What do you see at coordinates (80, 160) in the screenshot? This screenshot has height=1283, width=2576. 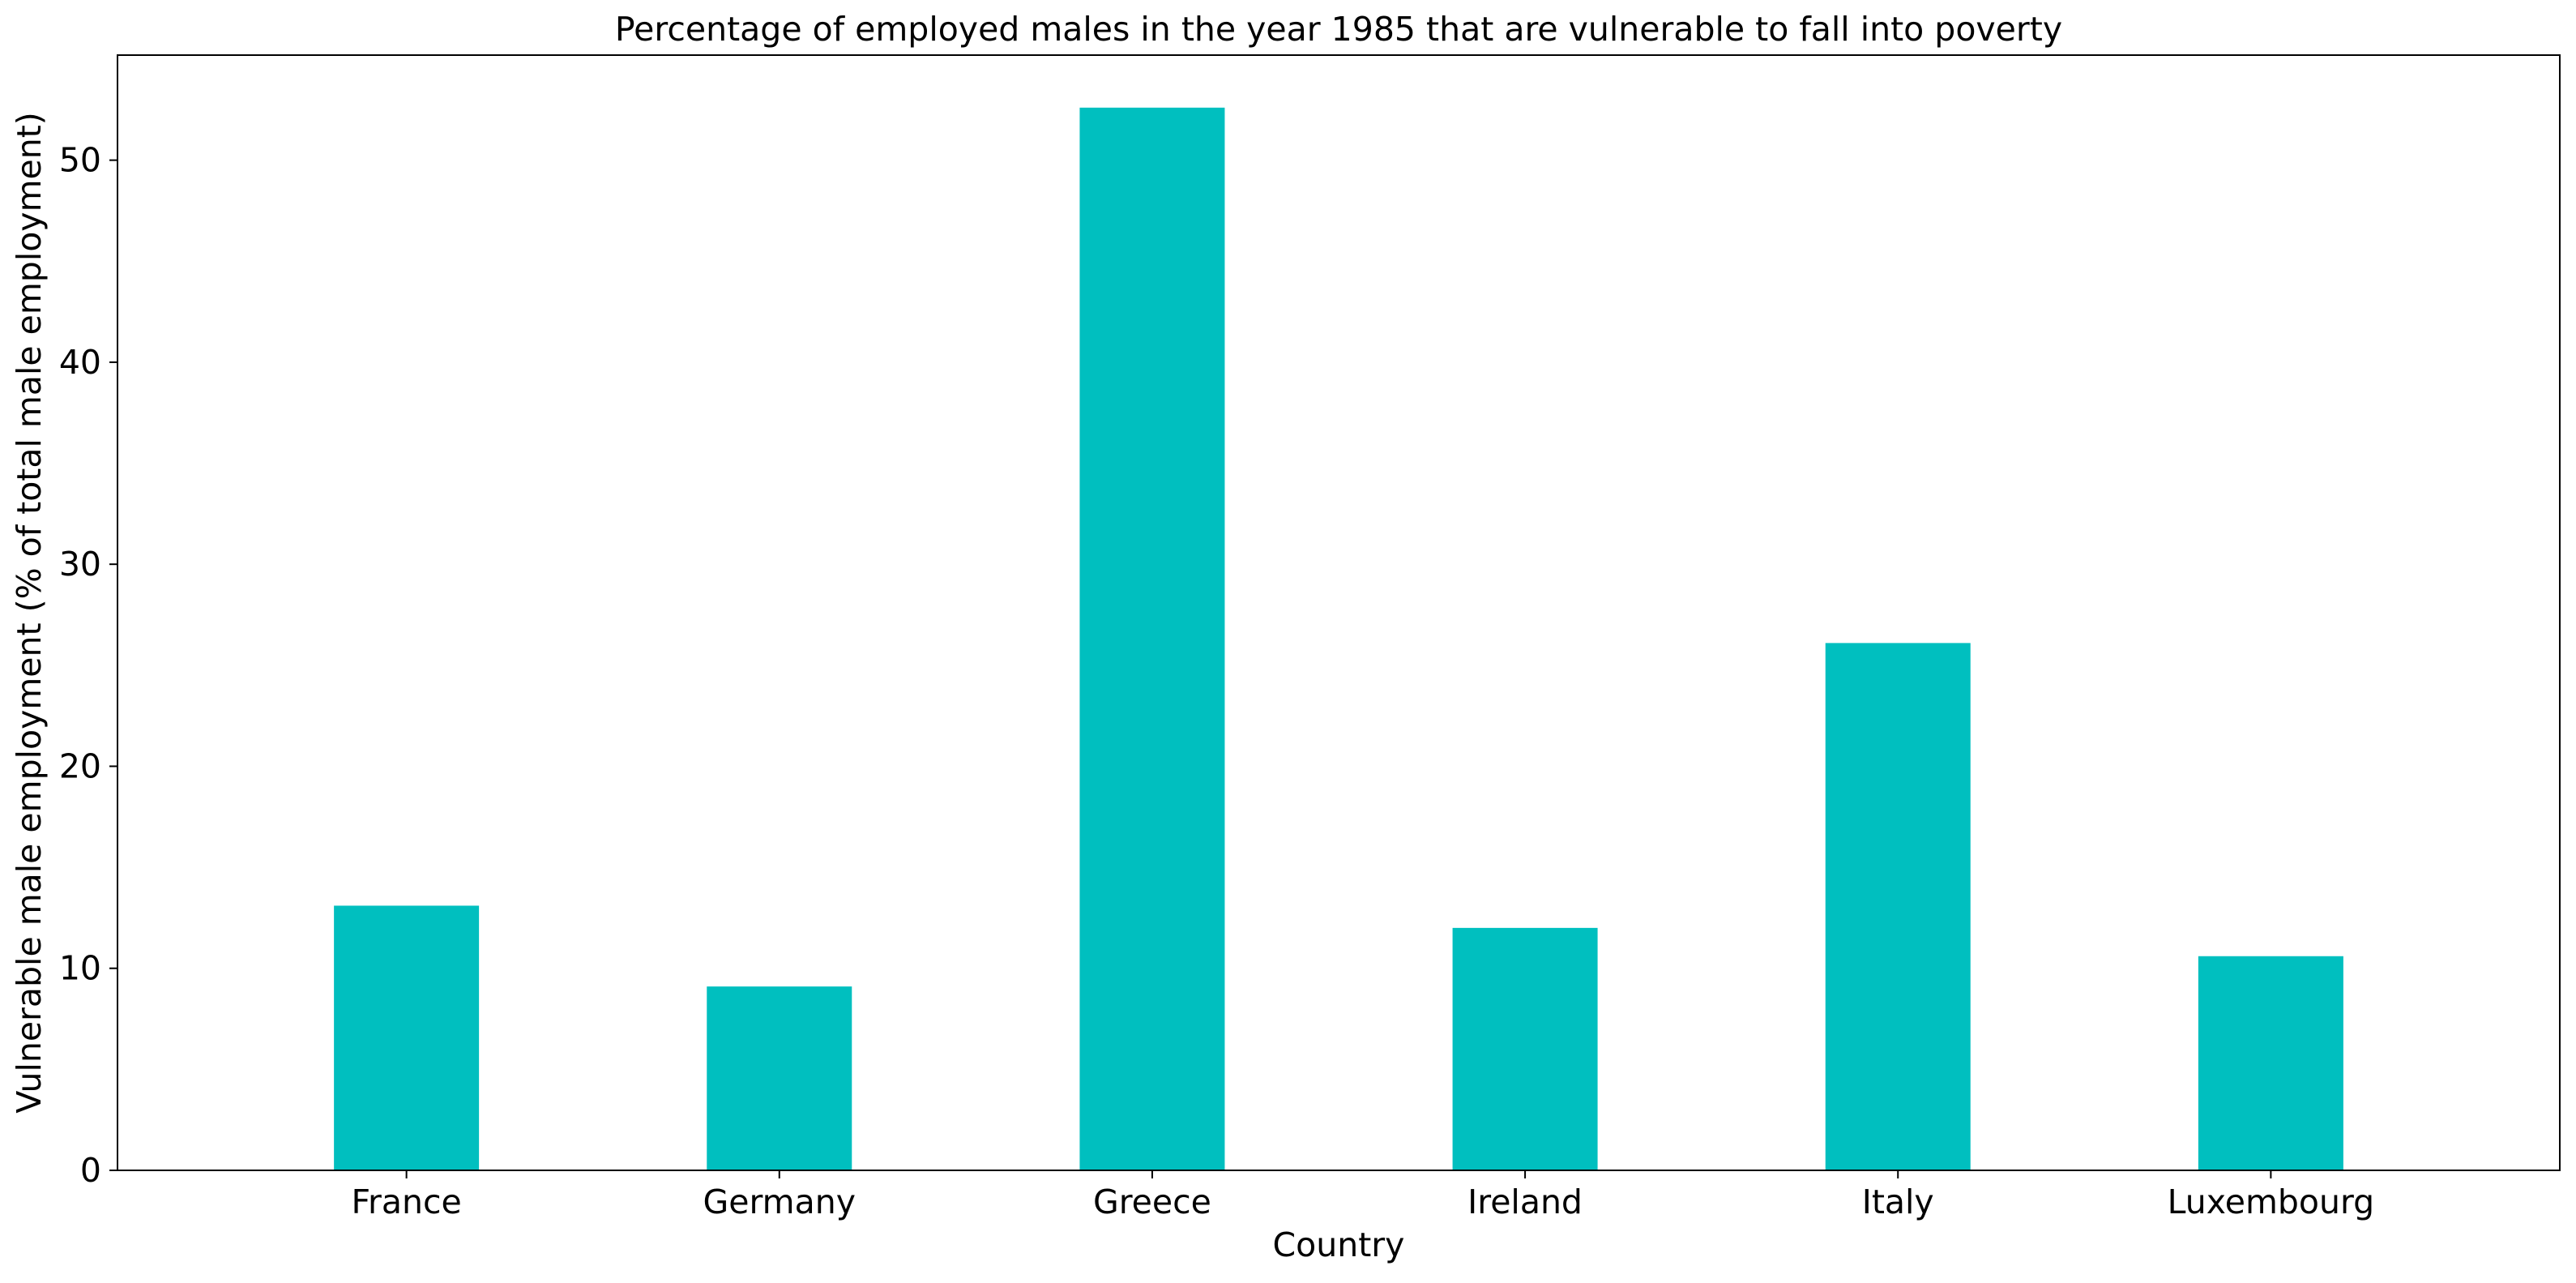 I see `y-tick-label: 50` at bounding box center [80, 160].